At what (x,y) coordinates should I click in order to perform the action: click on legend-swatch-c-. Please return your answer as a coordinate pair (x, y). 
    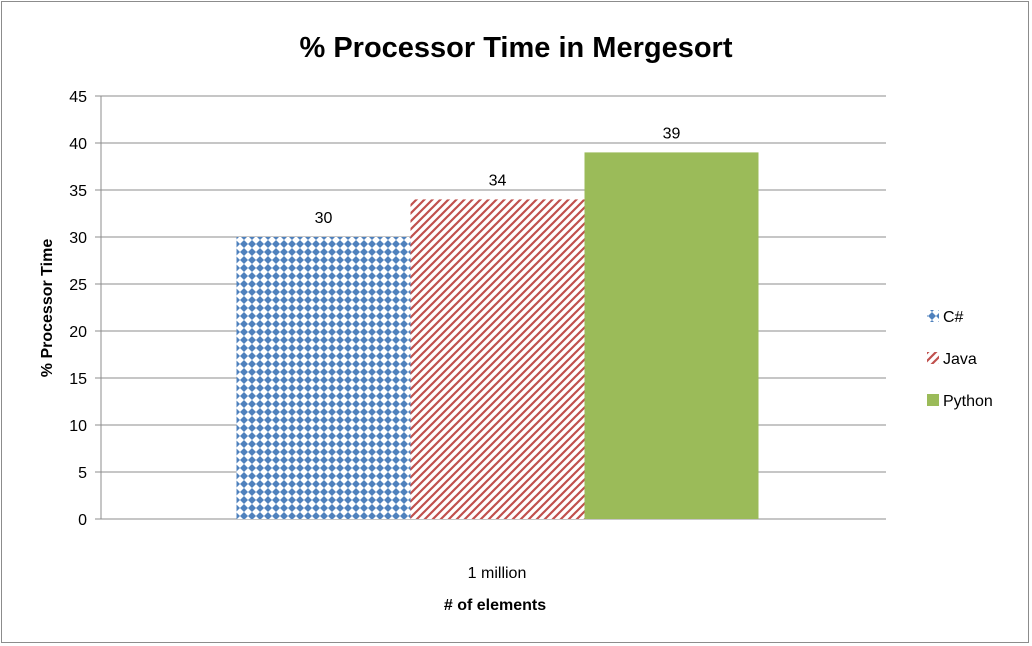
    Looking at the image, I should click on (933, 316).